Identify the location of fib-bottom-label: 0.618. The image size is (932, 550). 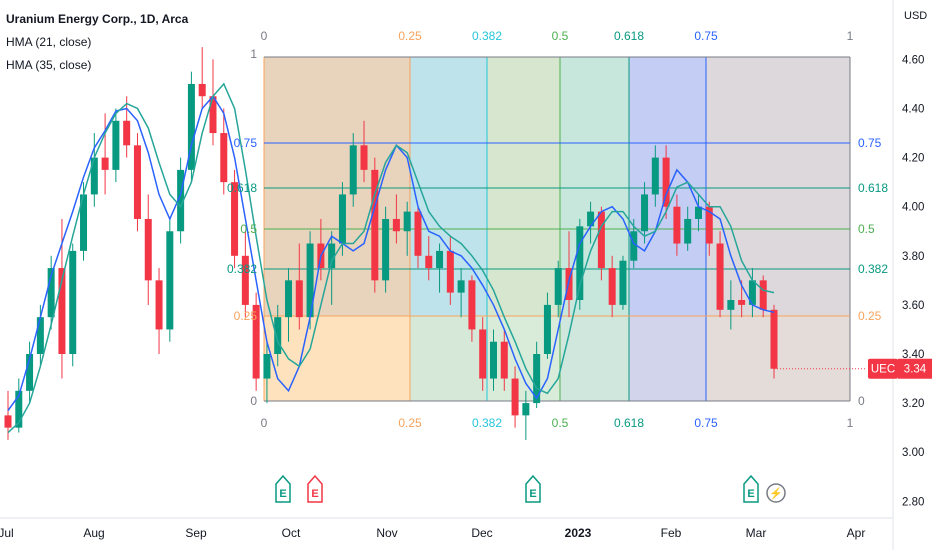
(629, 423).